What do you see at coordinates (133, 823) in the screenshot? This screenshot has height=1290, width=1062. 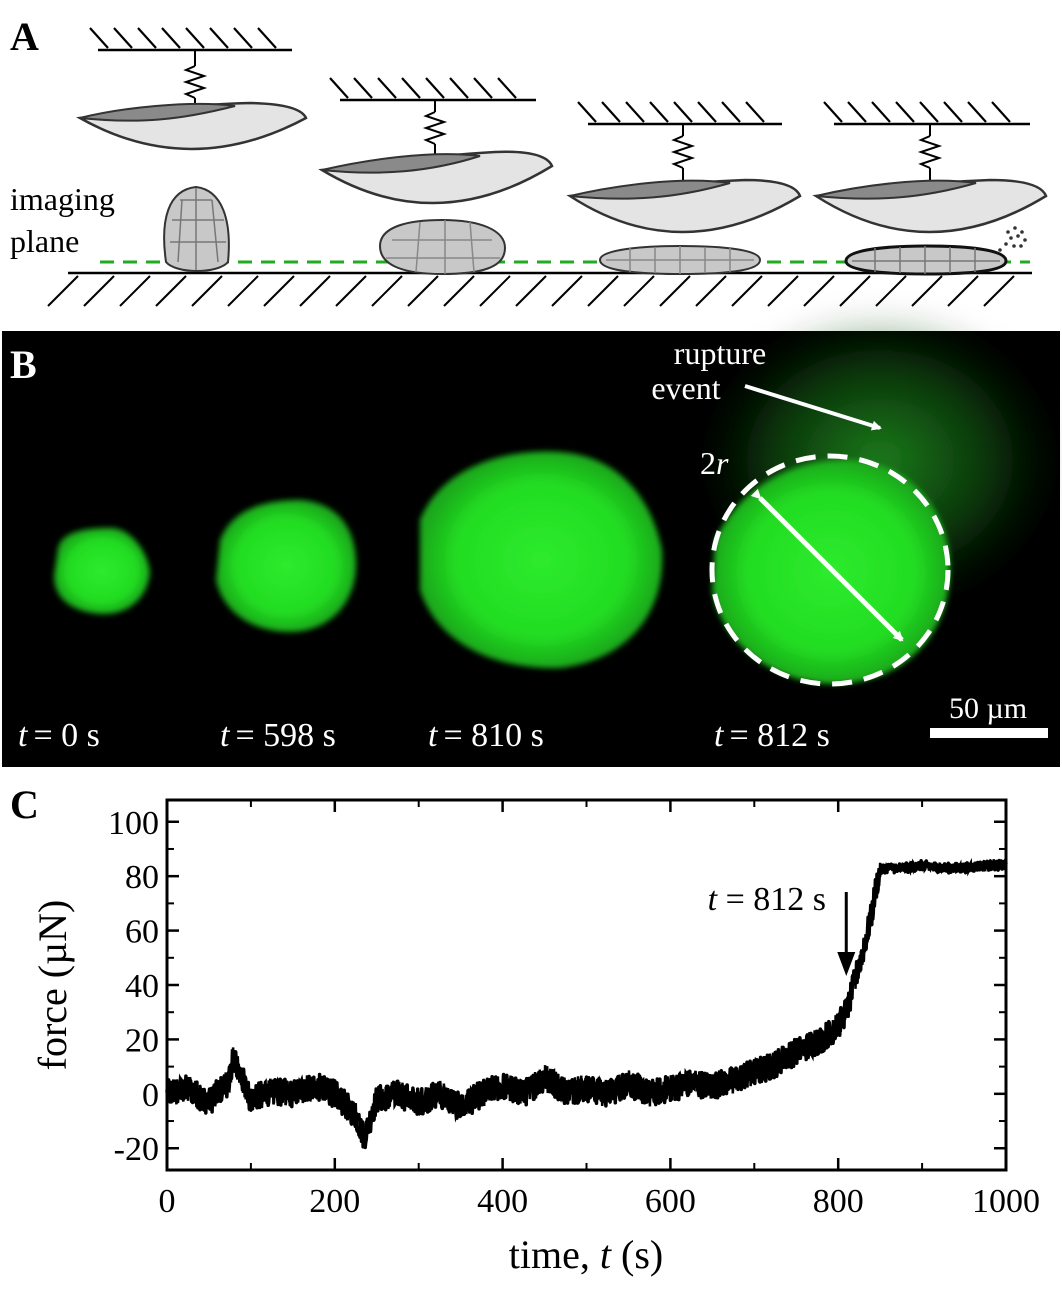 I see `y-tick-label-100: 100` at bounding box center [133, 823].